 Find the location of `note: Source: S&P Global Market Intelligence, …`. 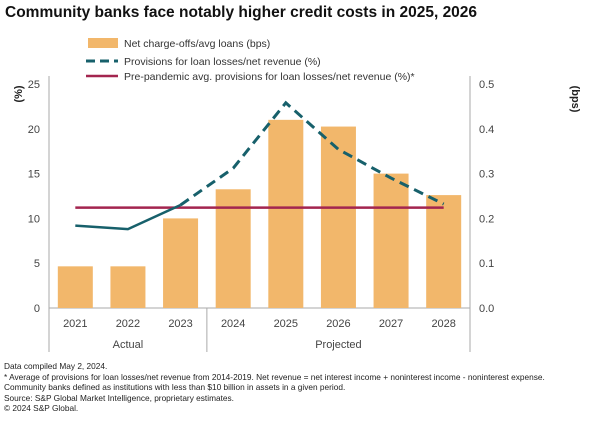

note: Source: S&P Global Market Intelligence, … is located at coordinates (119, 397).